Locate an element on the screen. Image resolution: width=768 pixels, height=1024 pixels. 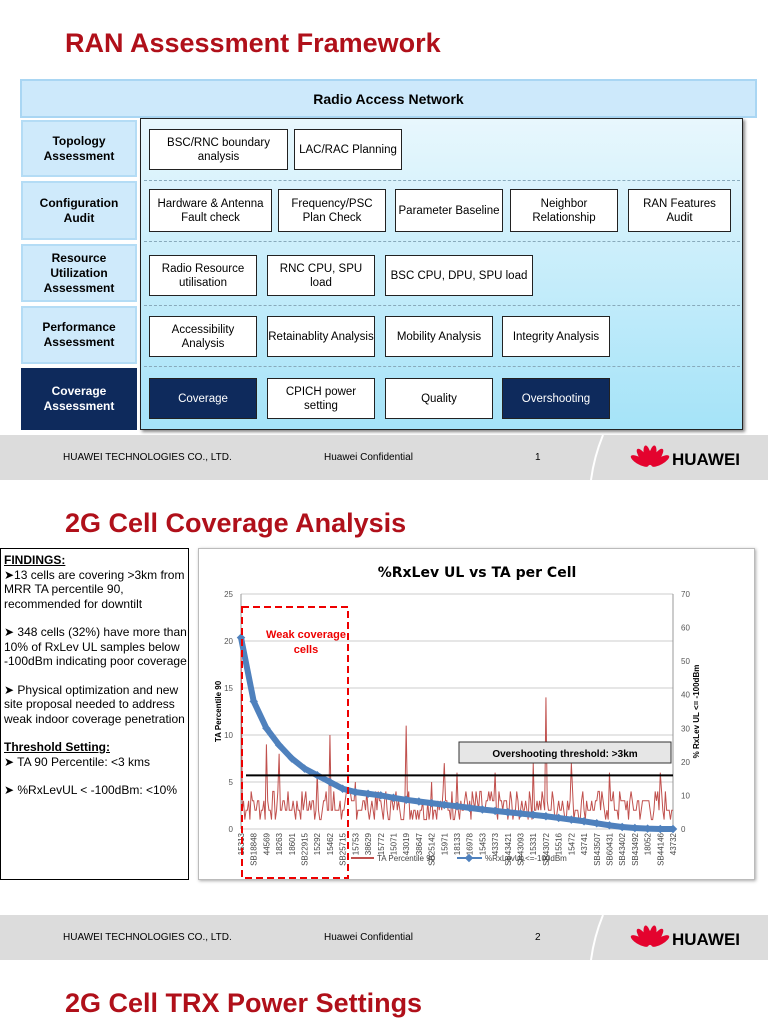
x-tick-label: 18133 is located at coordinates (457, 843).